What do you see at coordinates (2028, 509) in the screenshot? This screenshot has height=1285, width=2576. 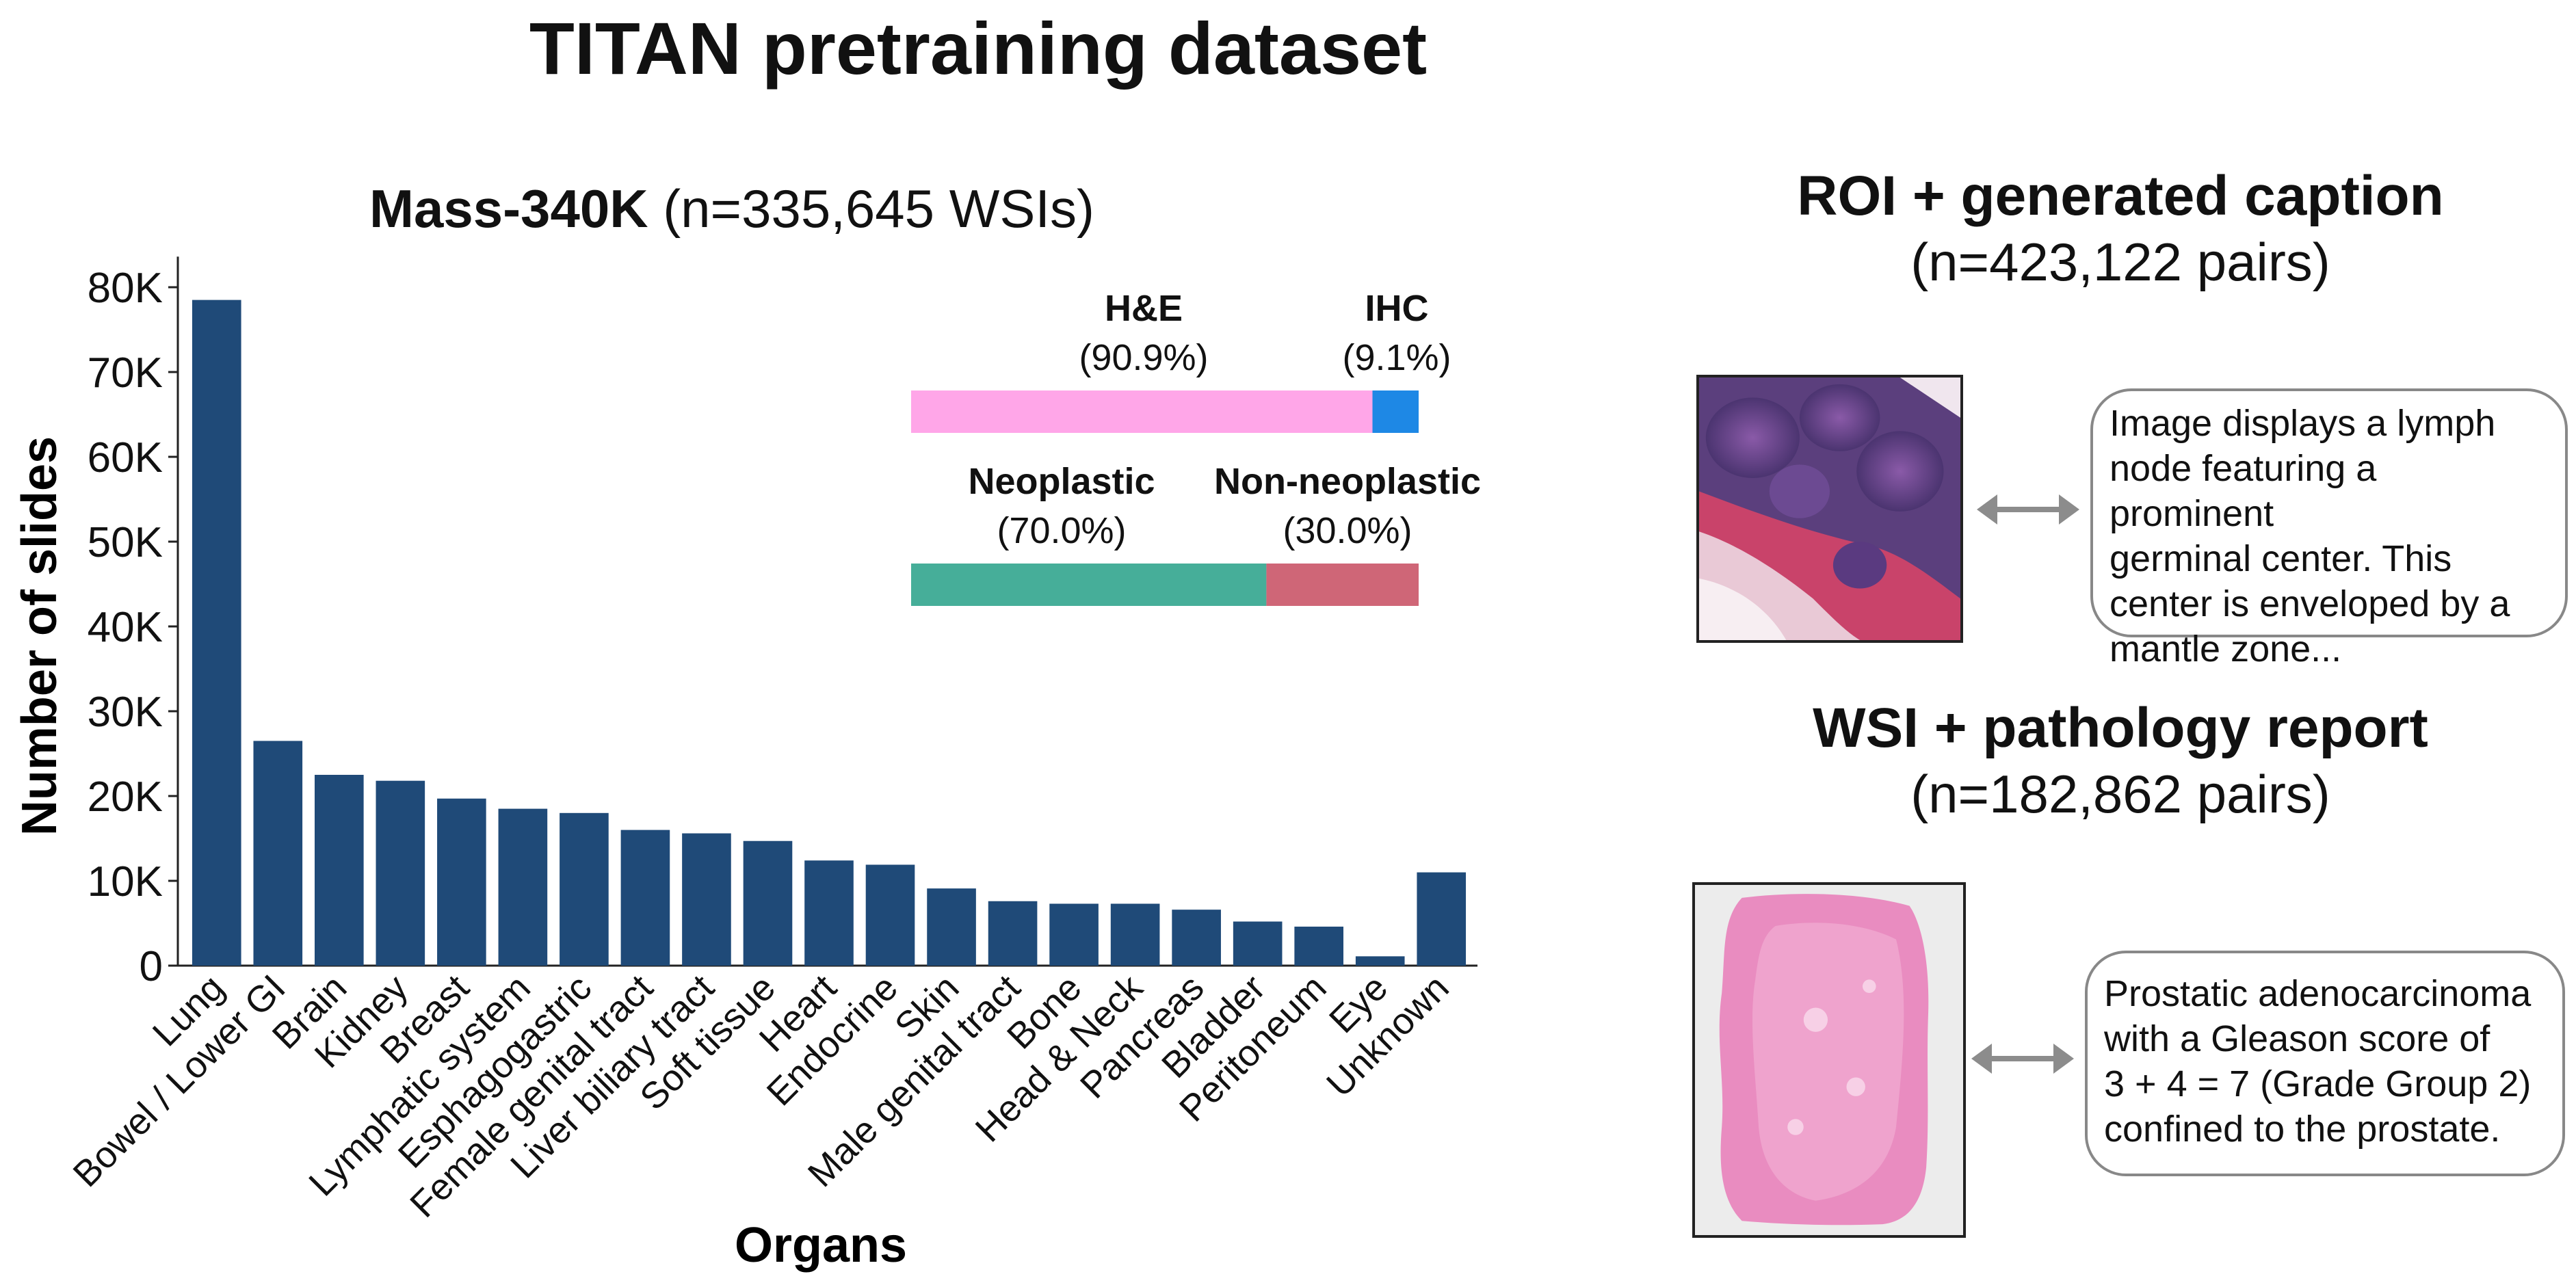 I see `roi-double-arrow-icon` at bounding box center [2028, 509].